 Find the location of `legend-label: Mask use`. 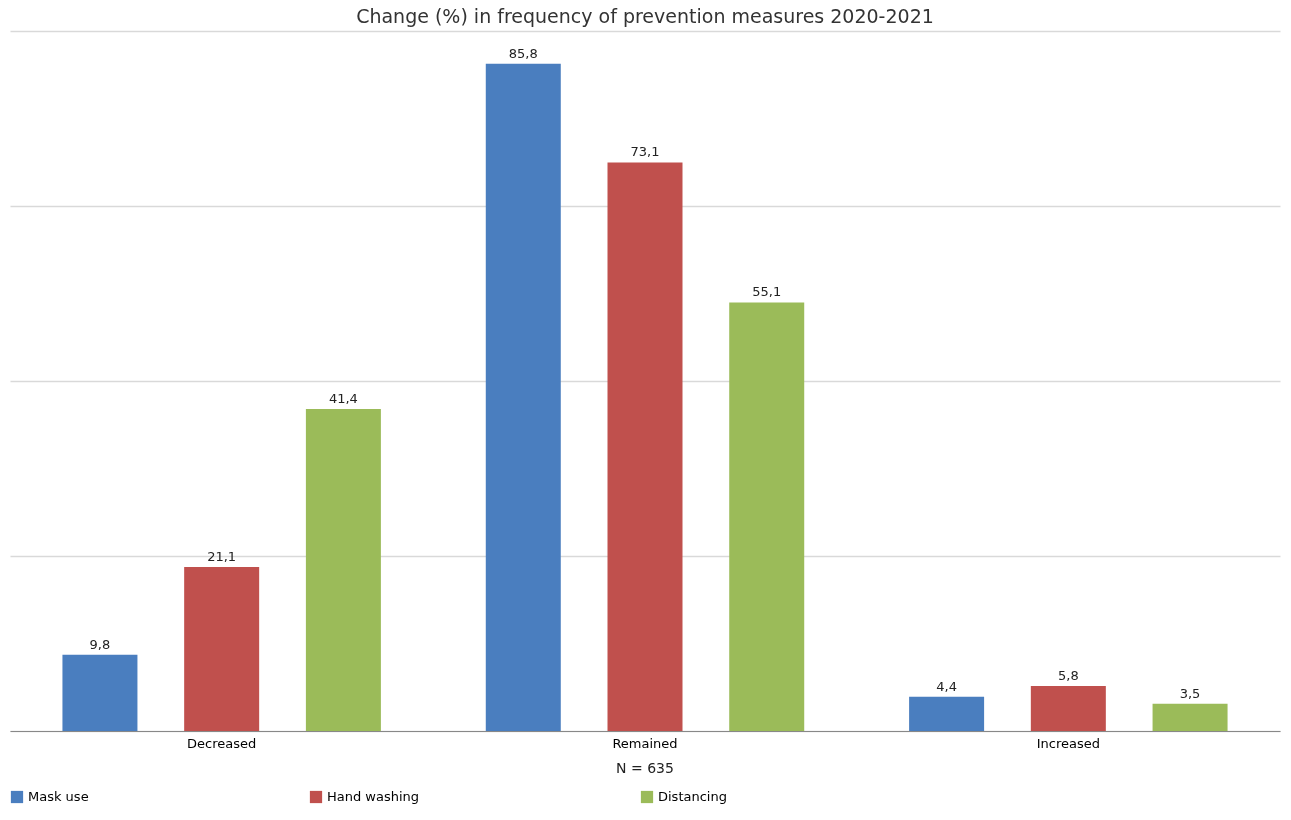

legend-label: Mask use is located at coordinates (58, 796).